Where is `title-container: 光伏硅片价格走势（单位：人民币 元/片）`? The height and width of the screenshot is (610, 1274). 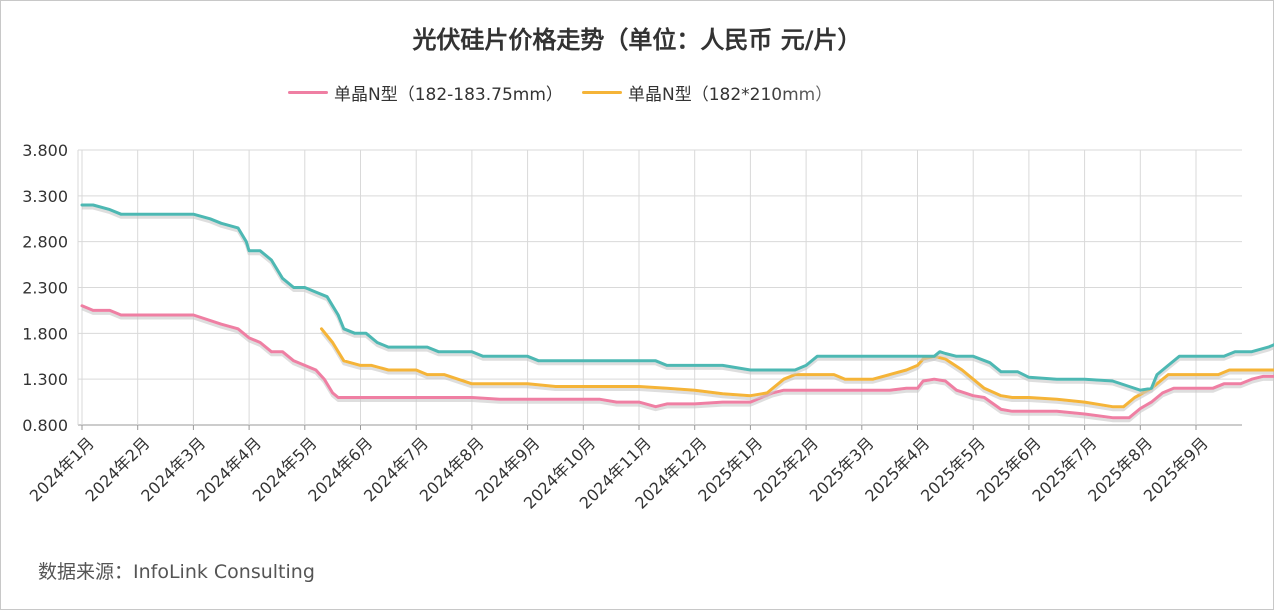
title-container: 光伏硅片价格走势（单位：人民币 元/片） is located at coordinates (637, 30).